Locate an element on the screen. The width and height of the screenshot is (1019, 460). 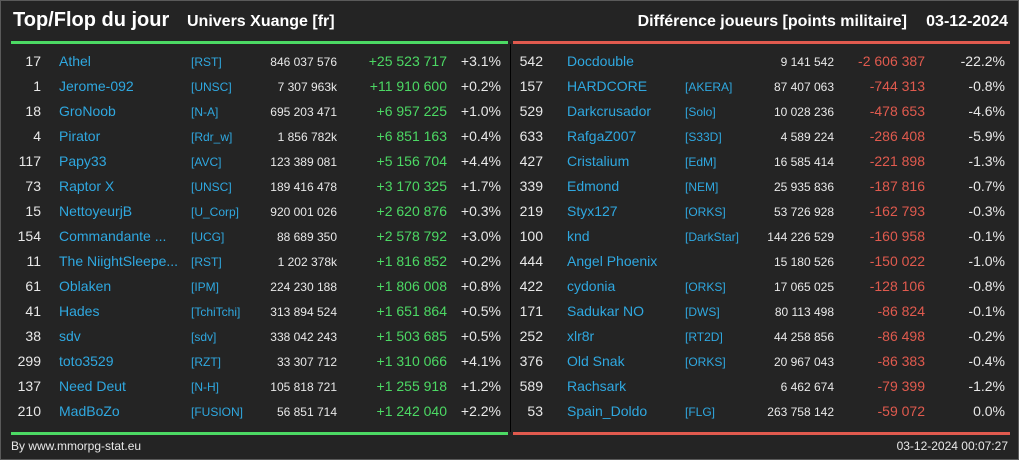
player-name-link: Oblaken is located at coordinates (85, 286).